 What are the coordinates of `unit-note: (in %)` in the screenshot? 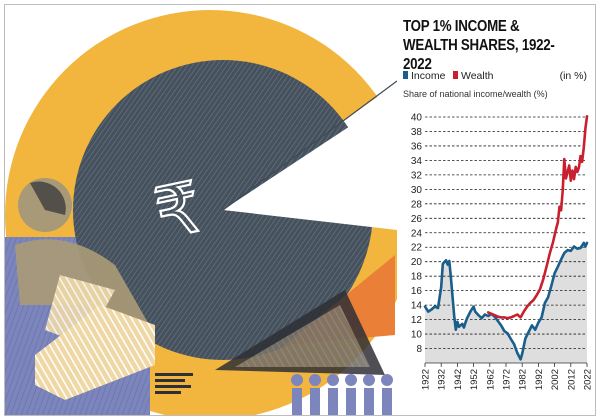 It's located at (573, 76).